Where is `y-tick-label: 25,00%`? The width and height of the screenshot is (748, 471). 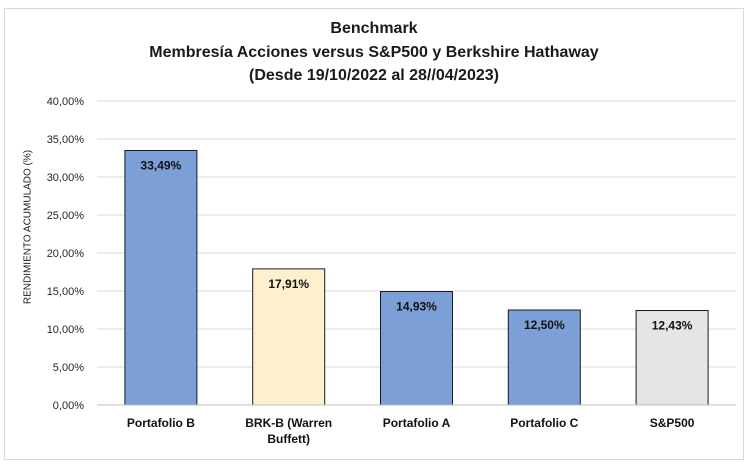
y-tick-label: 25,00% is located at coordinates (66, 216).